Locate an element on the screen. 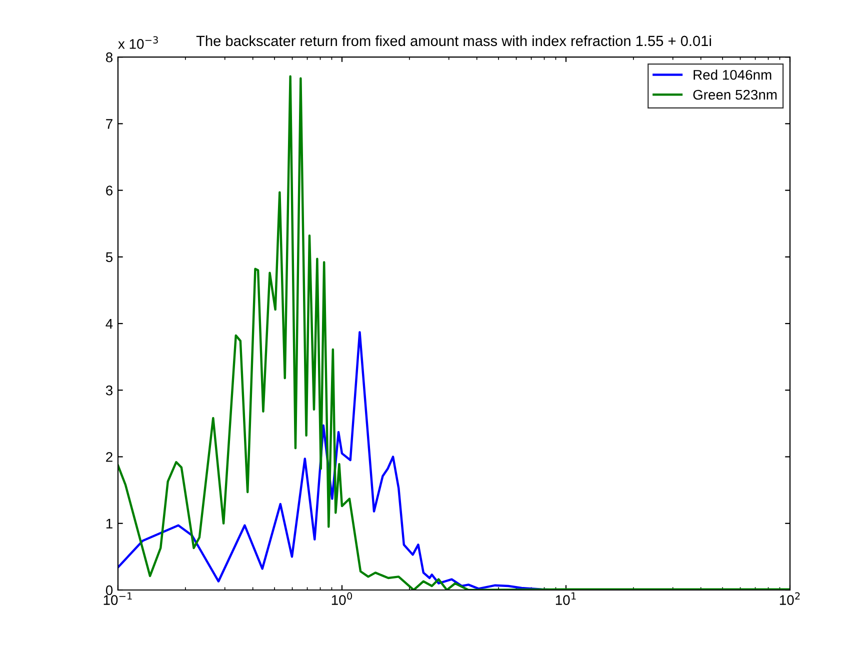  text: x 10$^{−3}$ is located at coordinates (138, 42).